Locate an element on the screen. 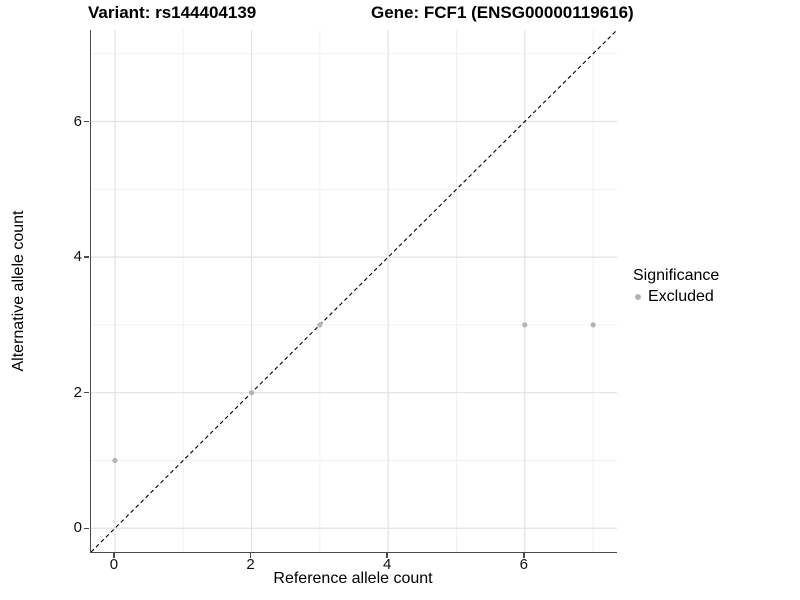 This screenshot has height=600, width=800. legend-item-excluded: Excluded is located at coordinates (676, 297).